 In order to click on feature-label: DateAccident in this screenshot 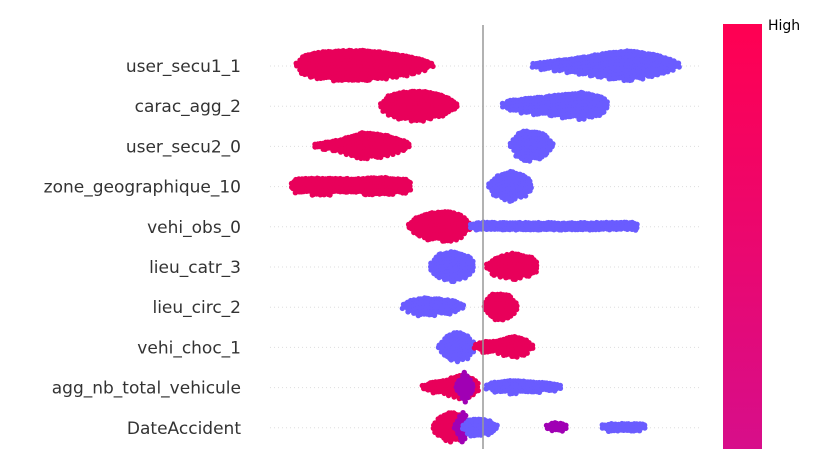, I will do `click(184, 429)`.